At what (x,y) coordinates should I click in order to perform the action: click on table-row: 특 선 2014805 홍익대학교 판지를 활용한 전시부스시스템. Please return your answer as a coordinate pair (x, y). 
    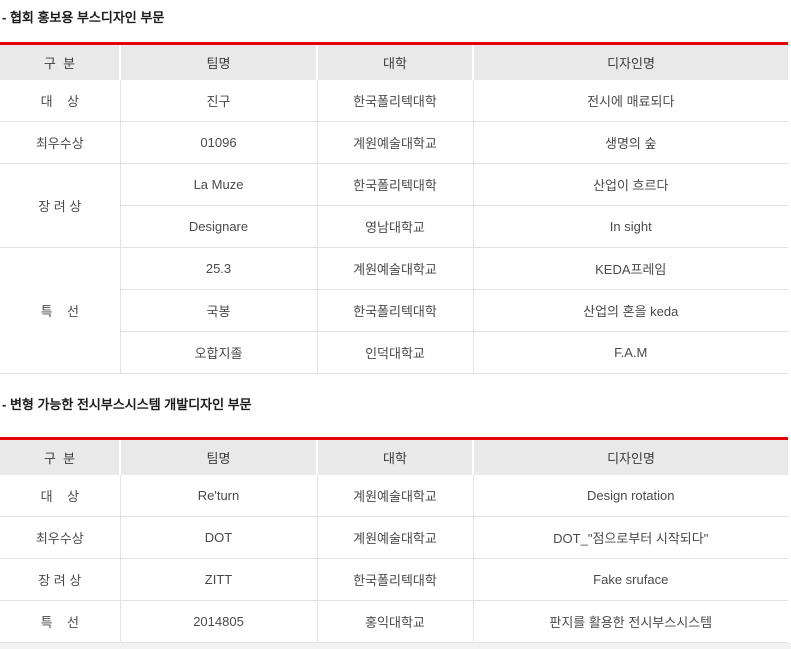
    Looking at the image, I should click on (394, 621).